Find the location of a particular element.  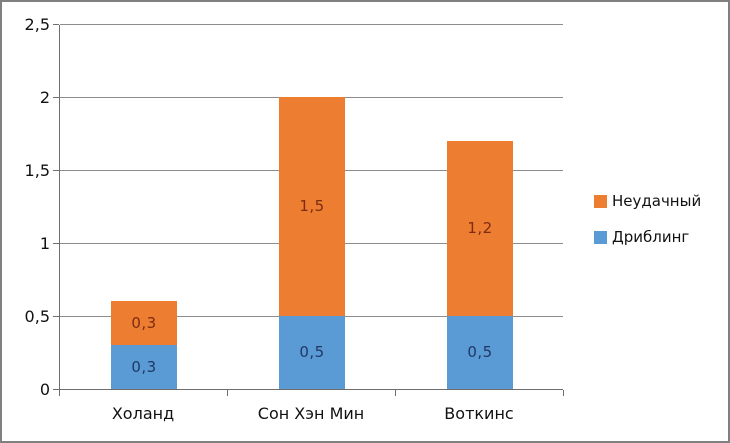

bar-stack: 0,5 1,5 is located at coordinates (312, 243).